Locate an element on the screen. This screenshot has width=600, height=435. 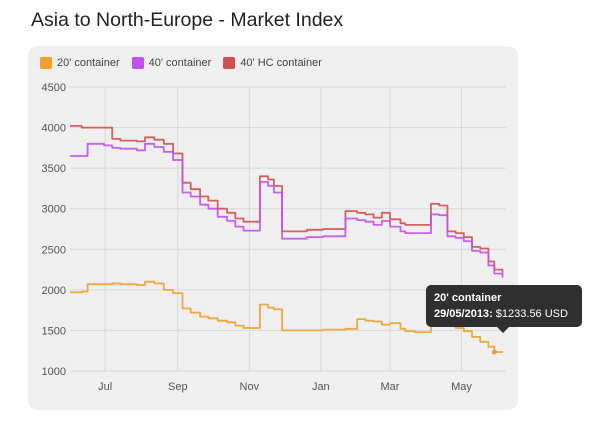
y-tick-label: 2000 is located at coordinates (54, 291).